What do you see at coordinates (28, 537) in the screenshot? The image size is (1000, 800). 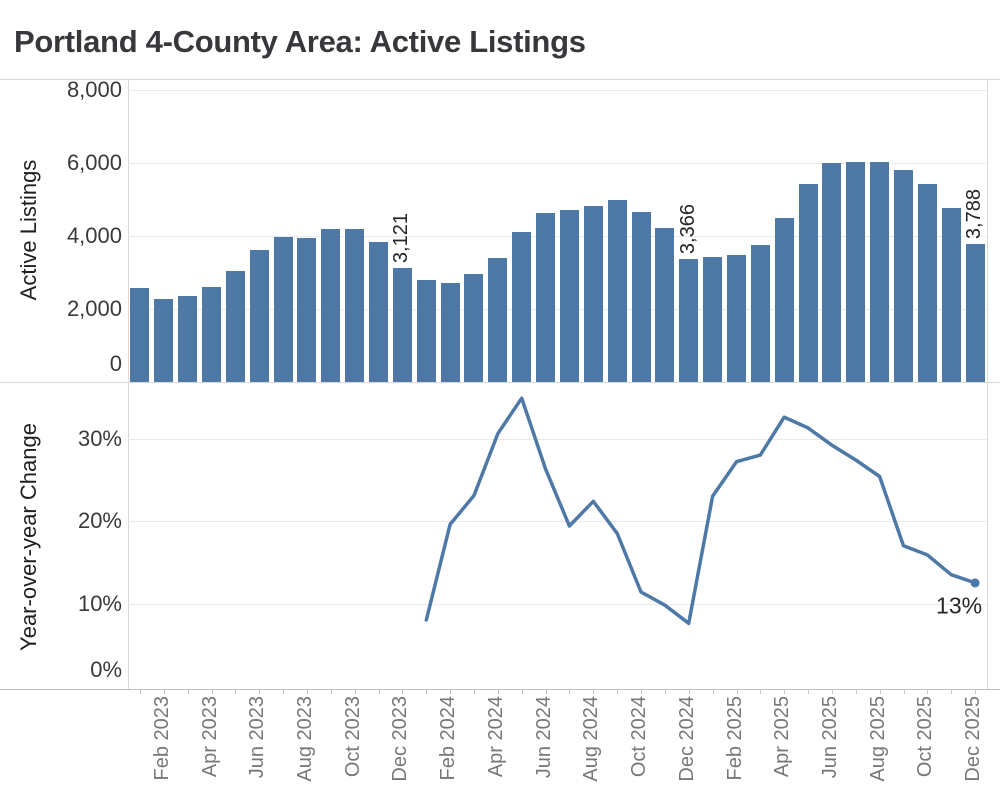 I see `y-axis-title-yoy-change: Year-over-year Change` at bounding box center [28, 537].